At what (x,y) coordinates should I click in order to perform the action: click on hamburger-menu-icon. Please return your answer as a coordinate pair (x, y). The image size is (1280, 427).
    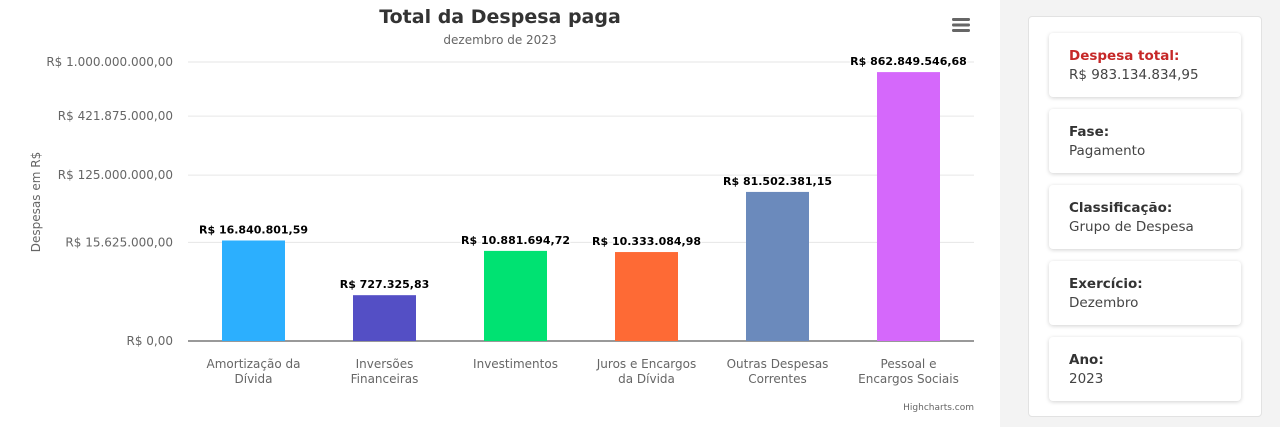
    Looking at the image, I should click on (961, 25).